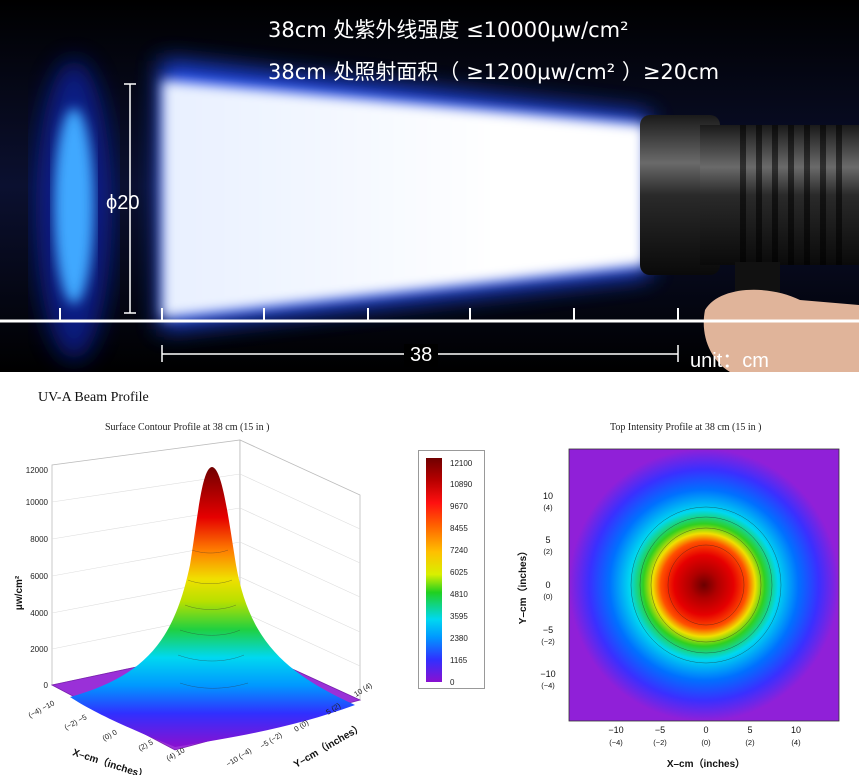 This screenshot has height=775, width=859. What do you see at coordinates (93, 397) in the screenshot?
I see `profile-title: UV-A Beam Profile` at bounding box center [93, 397].